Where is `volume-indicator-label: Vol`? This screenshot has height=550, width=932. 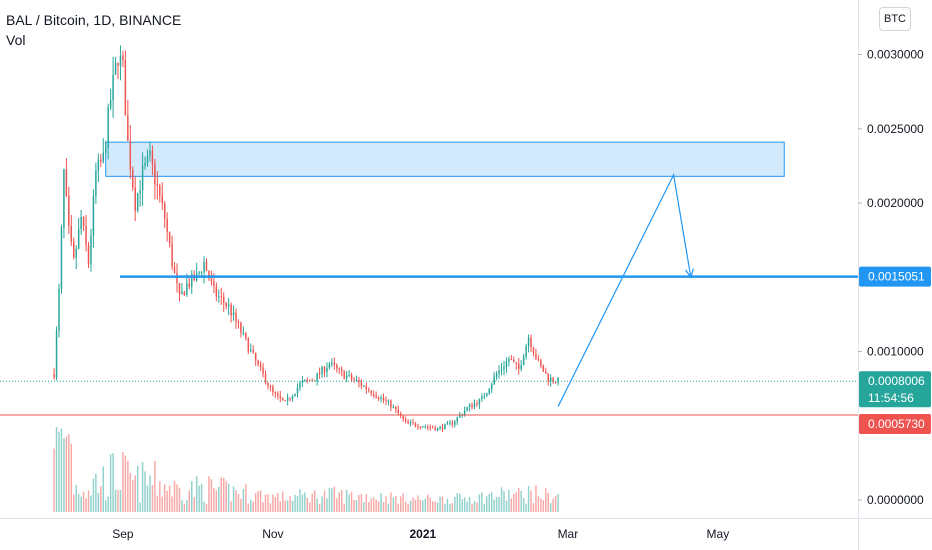 volume-indicator-label: Vol is located at coordinates (16, 40).